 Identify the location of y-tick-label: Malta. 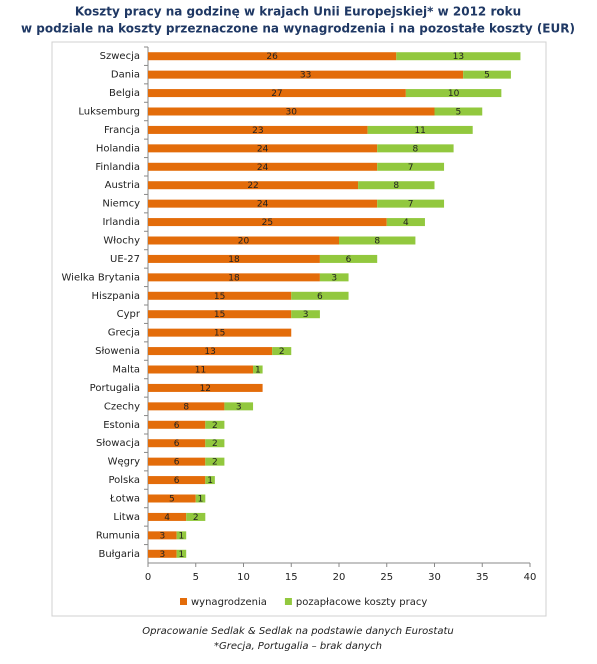
(126, 370).